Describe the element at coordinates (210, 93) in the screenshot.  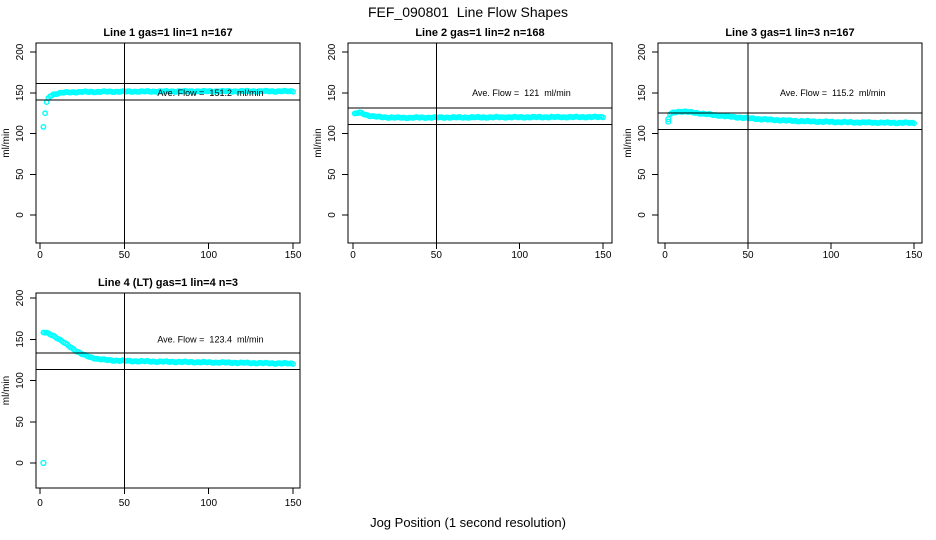
I see `ave-flow-annotation: Ave. Flow = 151.2 ml/min` at that location.